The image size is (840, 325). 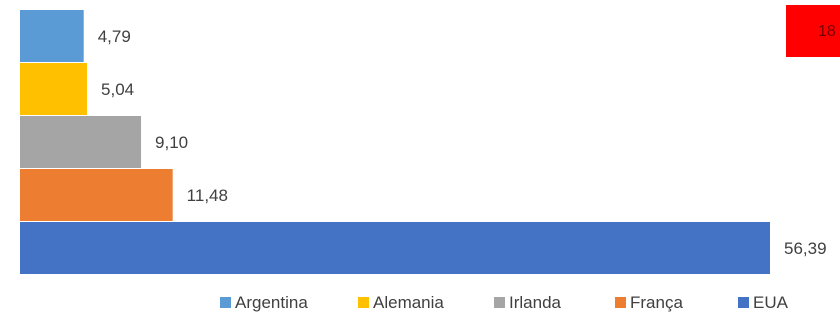 What do you see at coordinates (207, 195) in the screenshot?
I see `value-label-frança: 11,48` at bounding box center [207, 195].